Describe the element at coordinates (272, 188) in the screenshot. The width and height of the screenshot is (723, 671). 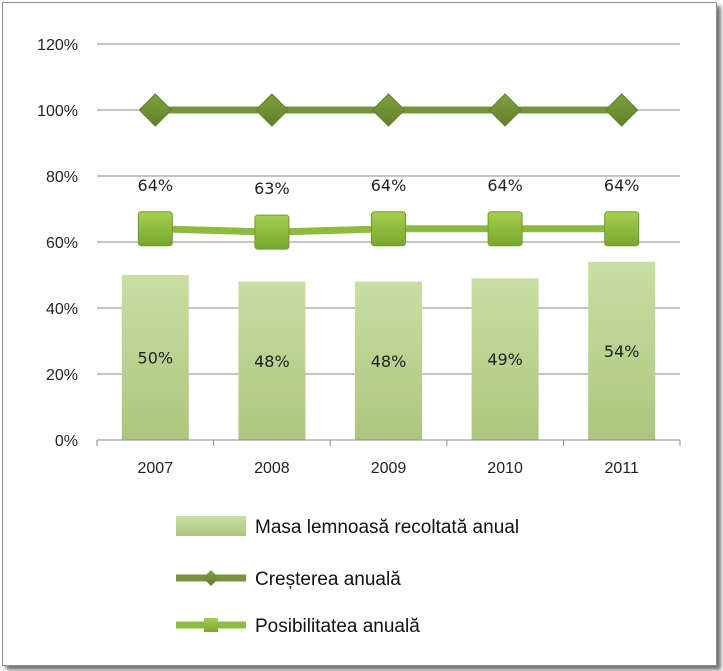
I see `possibility-data-label: 63%` at that location.